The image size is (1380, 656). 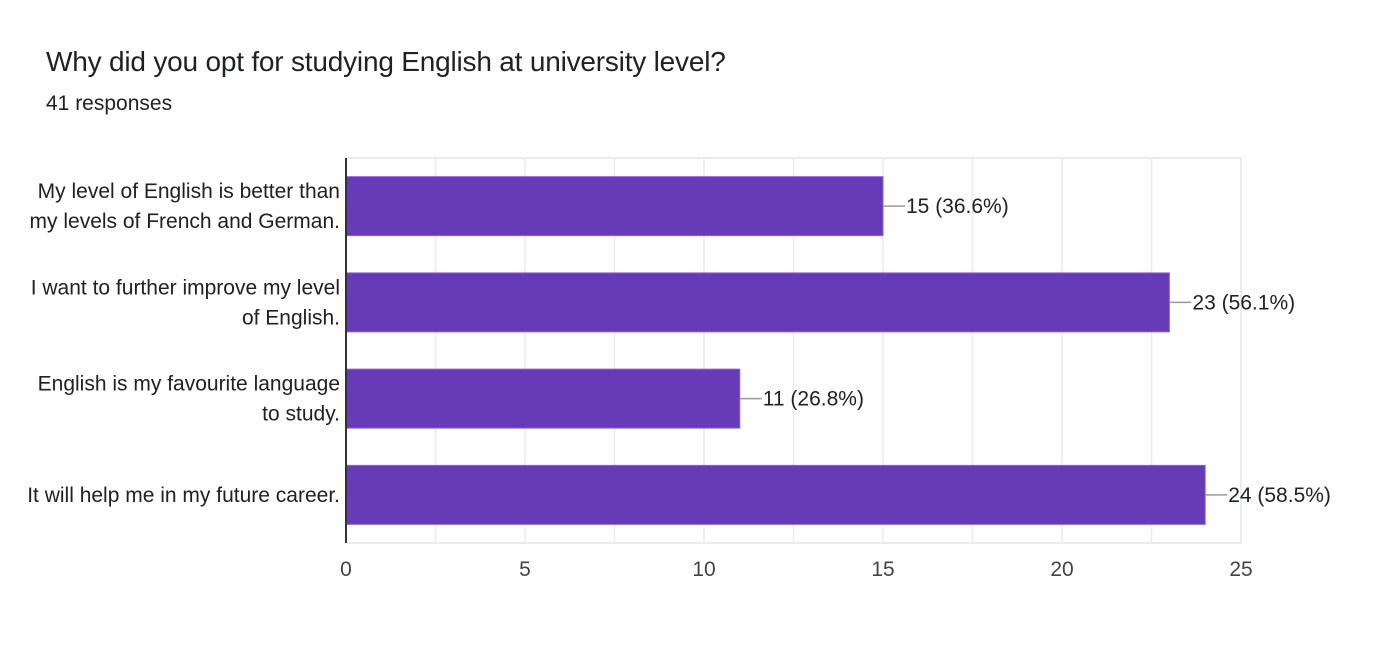 What do you see at coordinates (183, 495) in the screenshot?
I see `category-label: It will help me in my future career.` at bounding box center [183, 495].